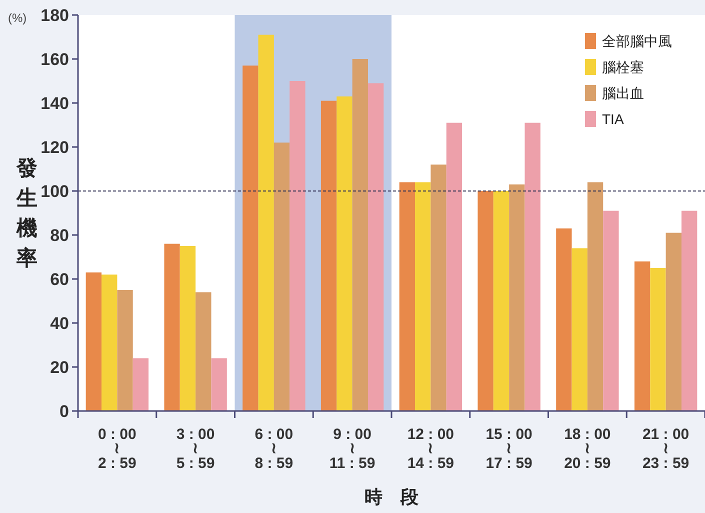 The image size is (705, 513). Describe the element at coordinates (587, 449) in the screenshot. I see `x-tick-label: 18 : 00 ≀ 20 : 59` at that location.